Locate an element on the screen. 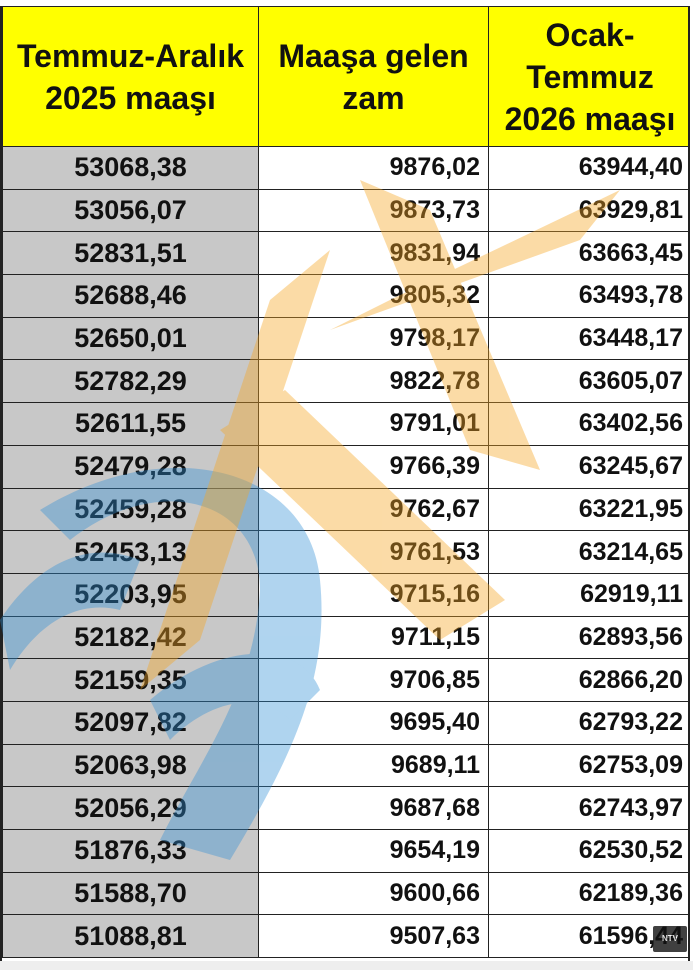 The height and width of the screenshot is (970, 693). cell-2026-salary: 63929,81 is located at coordinates (588, 210).